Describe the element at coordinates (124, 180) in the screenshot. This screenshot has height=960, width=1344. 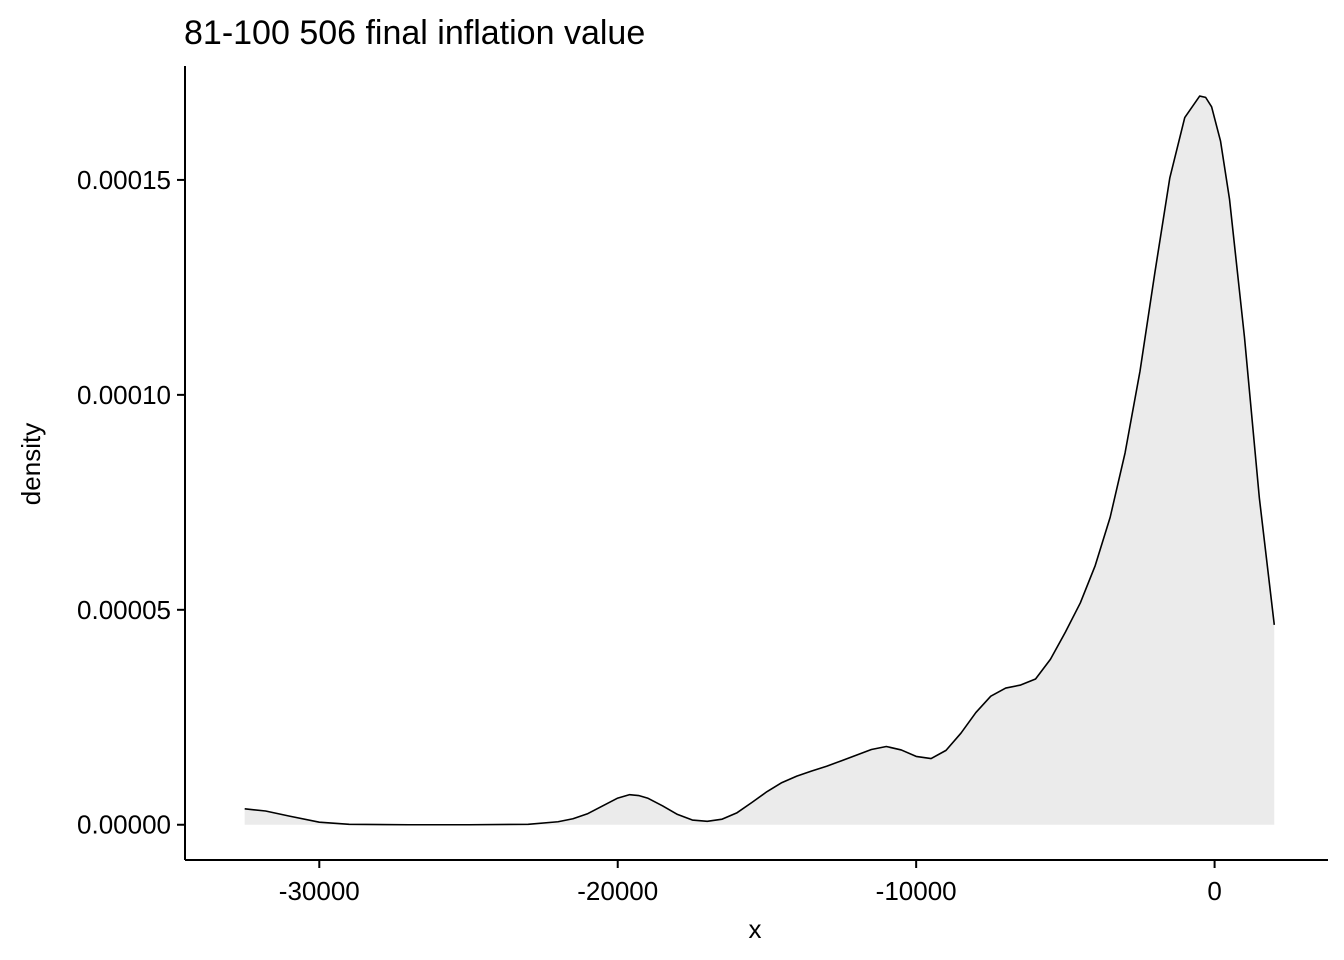
I see `y-tick-label: 0.00015` at that location.